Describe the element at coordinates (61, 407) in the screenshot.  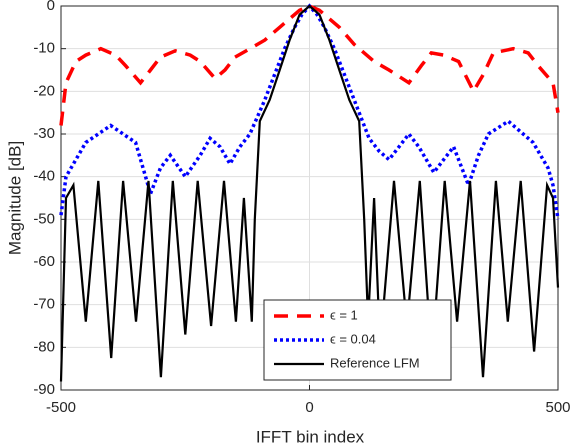
I see `x-tick-label: -500` at that location.